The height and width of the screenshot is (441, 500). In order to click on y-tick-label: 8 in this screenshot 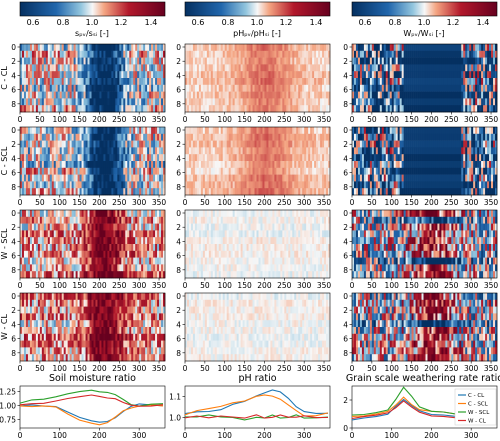, I will do `click(13, 104)`.